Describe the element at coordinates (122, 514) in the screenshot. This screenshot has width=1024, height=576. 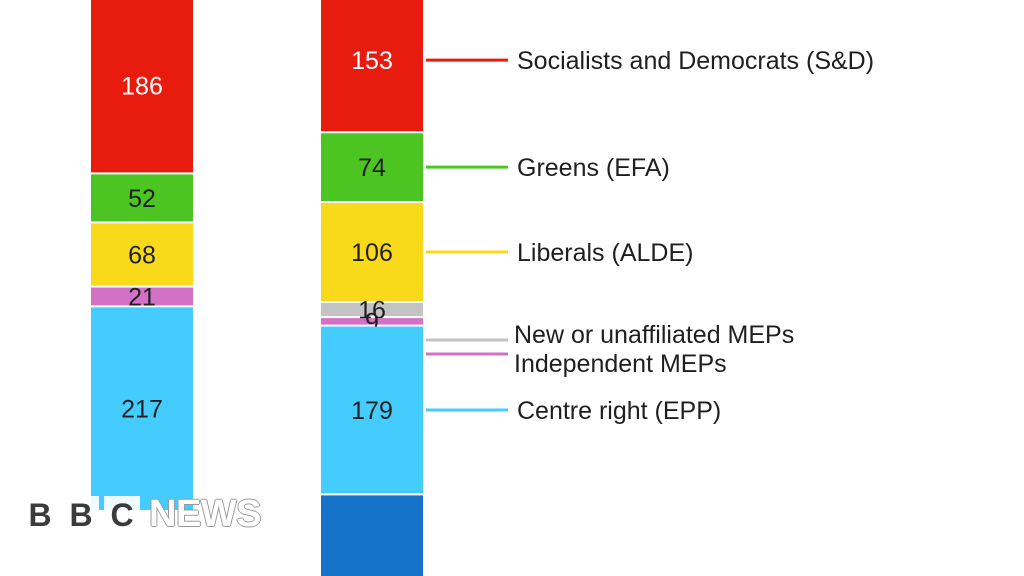
I see `bbc-logo-letter-c: C` at that location.